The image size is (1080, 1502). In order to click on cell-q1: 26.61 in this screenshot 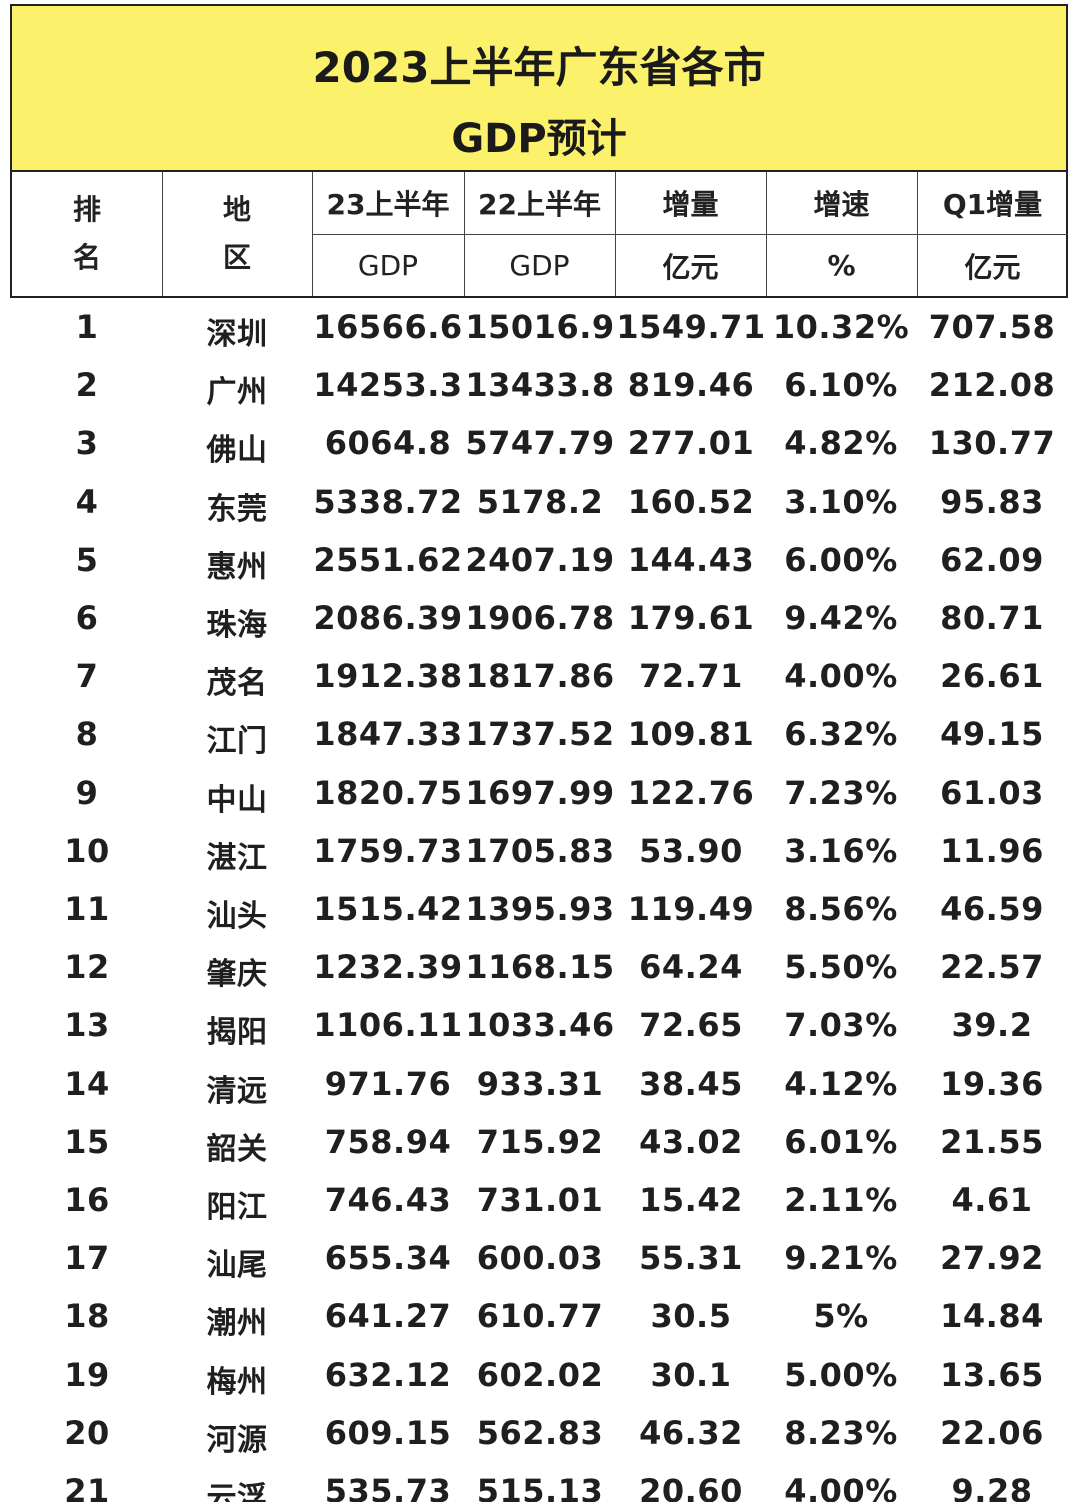, I will do `click(992, 676)`.